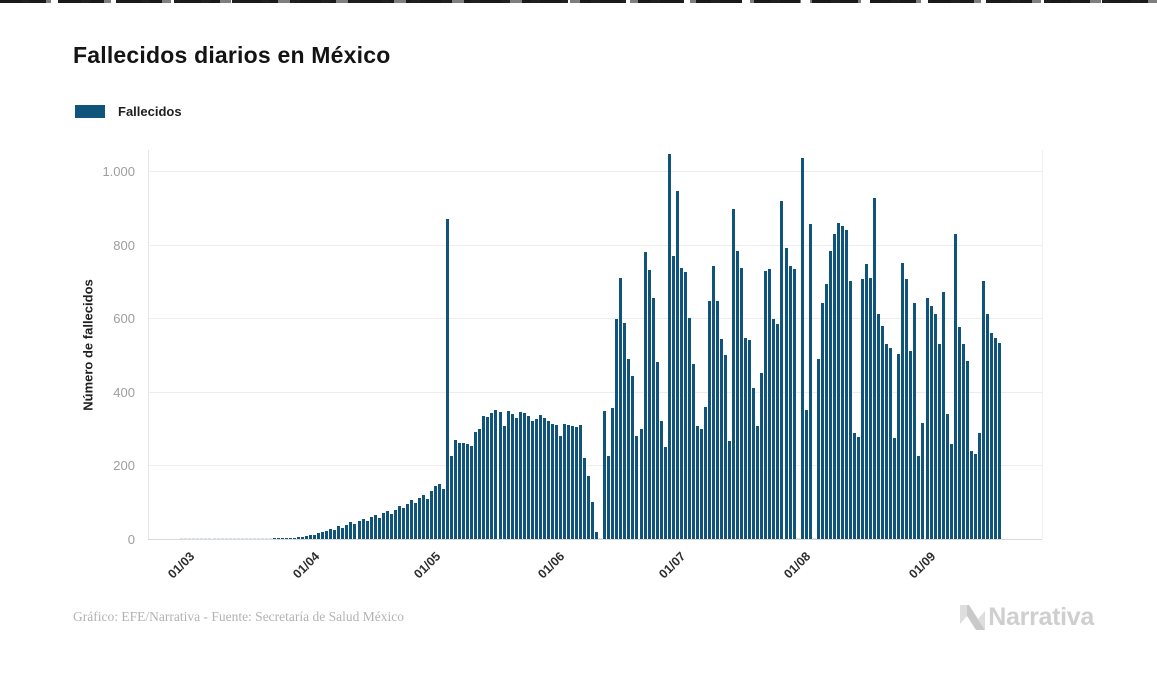  Describe the element at coordinates (150, 111) in the screenshot. I see `legend-label: Fallecidos` at that location.